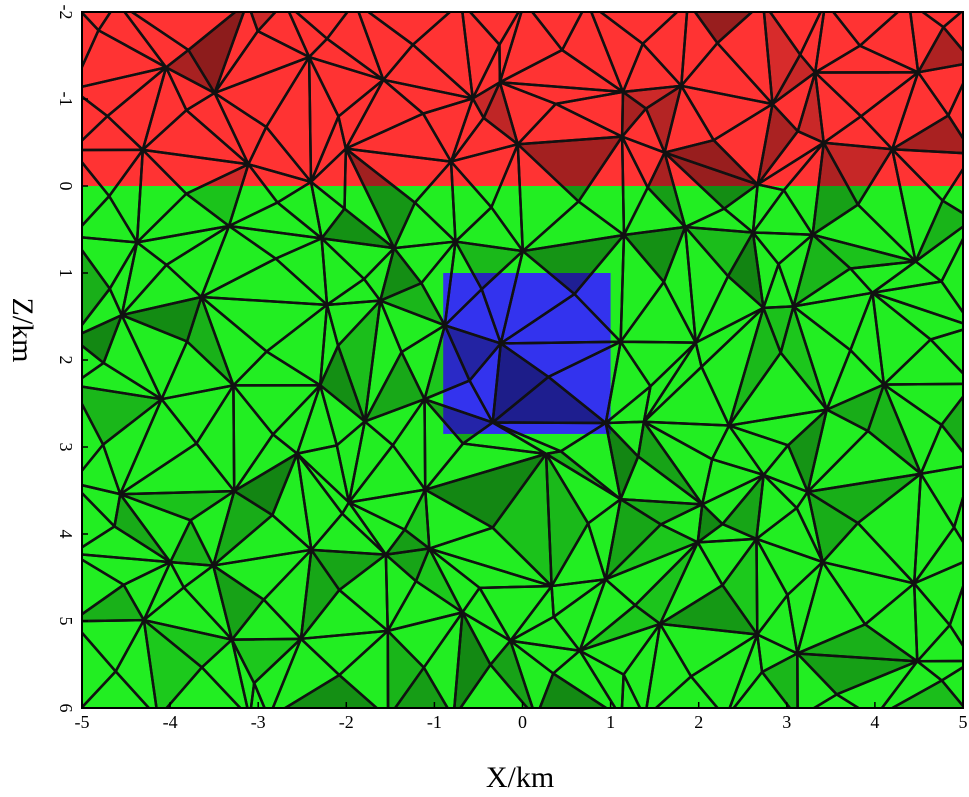 Image resolution: width=969 pixels, height=797 pixels. Describe the element at coordinates (66, 99) in the screenshot. I see `y-tick-label: -1` at that location.